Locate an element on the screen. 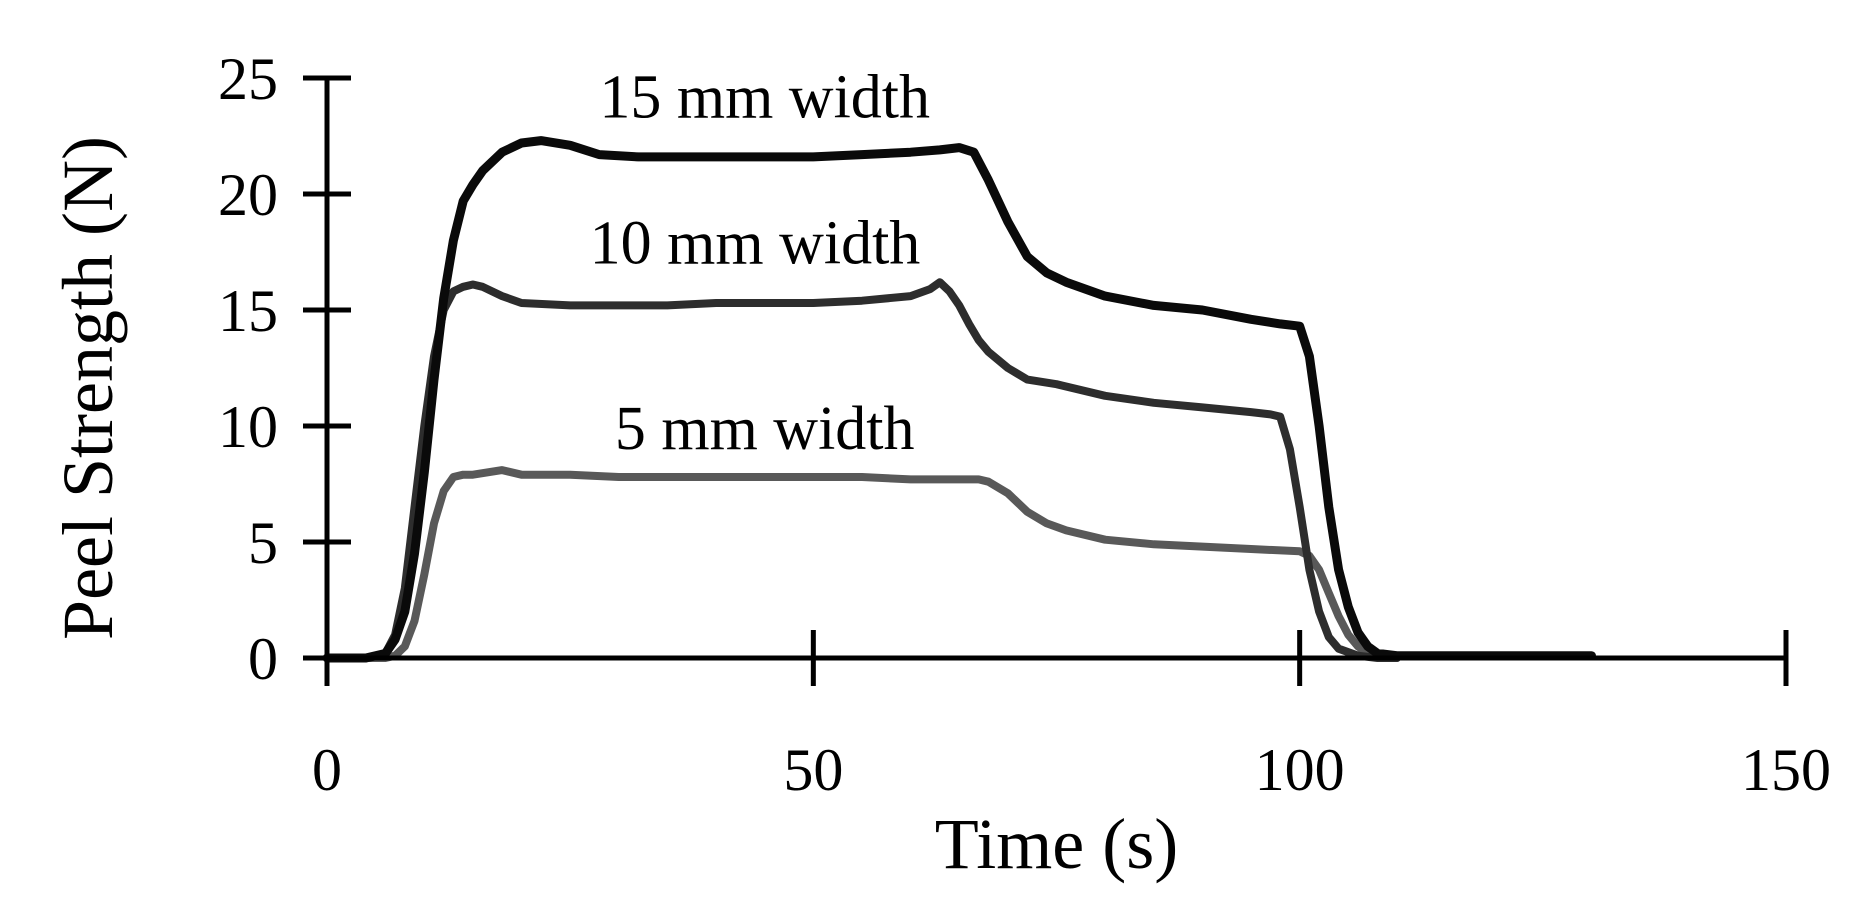  x-tick-label: 50 is located at coordinates (813, 770).